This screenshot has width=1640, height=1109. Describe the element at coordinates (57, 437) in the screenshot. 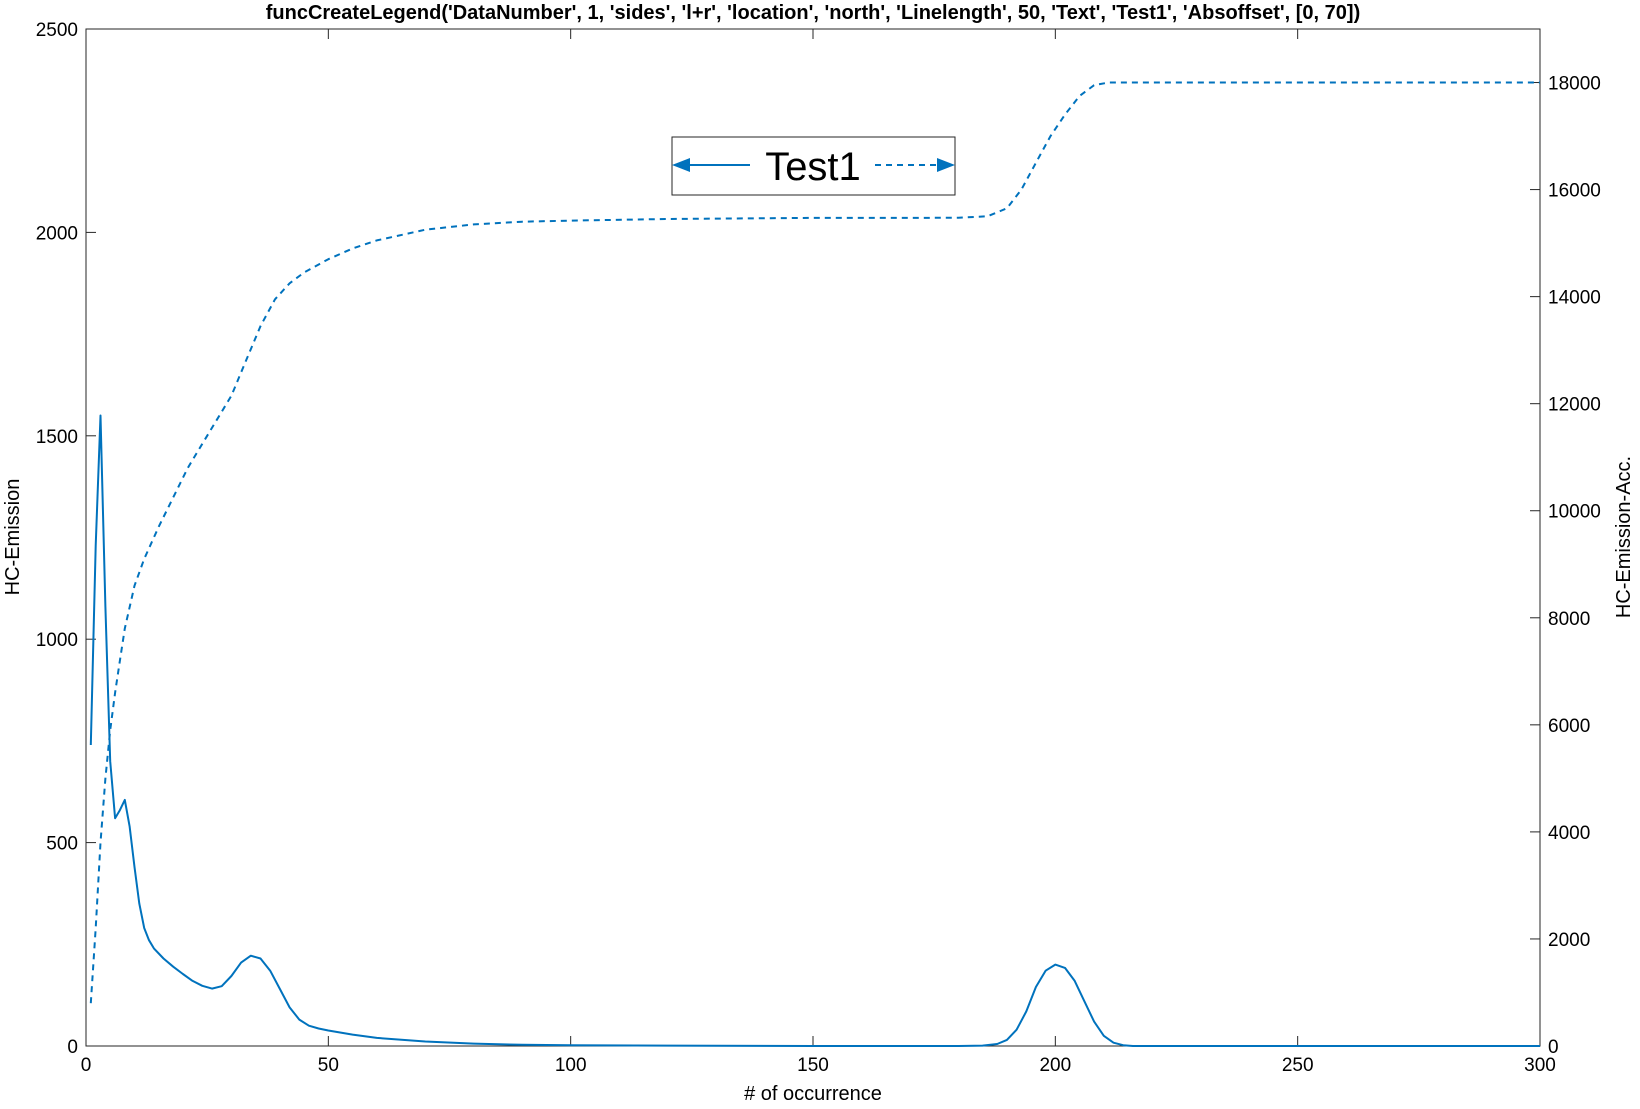

I see `y-left-tick-label: 1500` at that location.